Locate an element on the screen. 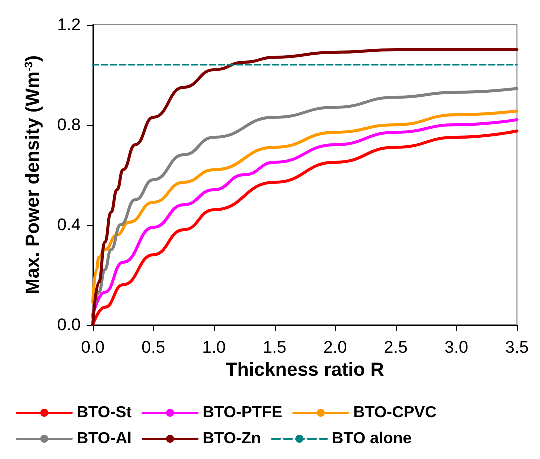 The height and width of the screenshot is (459, 540). y-tick-label: 0.0 is located at coordinates (69, 325).